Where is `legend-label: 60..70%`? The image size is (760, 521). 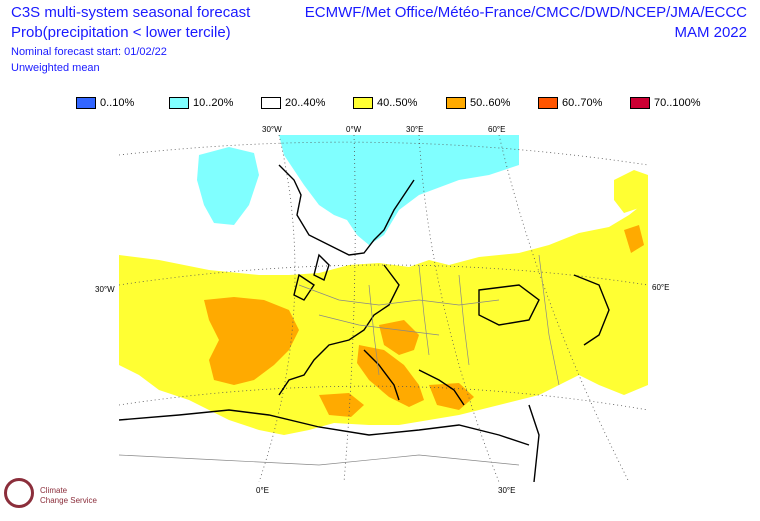 legend-label: 60..70% is located at coordinates (582, 103).